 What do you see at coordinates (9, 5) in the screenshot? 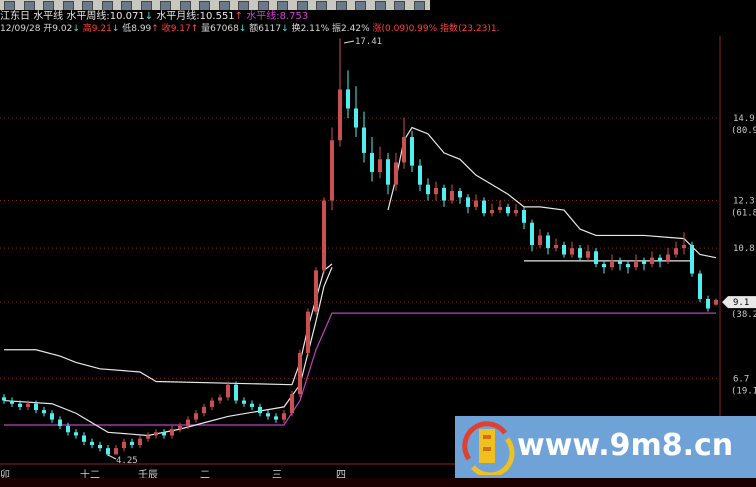
I see `save-icon` at bounding box center [9, 5].